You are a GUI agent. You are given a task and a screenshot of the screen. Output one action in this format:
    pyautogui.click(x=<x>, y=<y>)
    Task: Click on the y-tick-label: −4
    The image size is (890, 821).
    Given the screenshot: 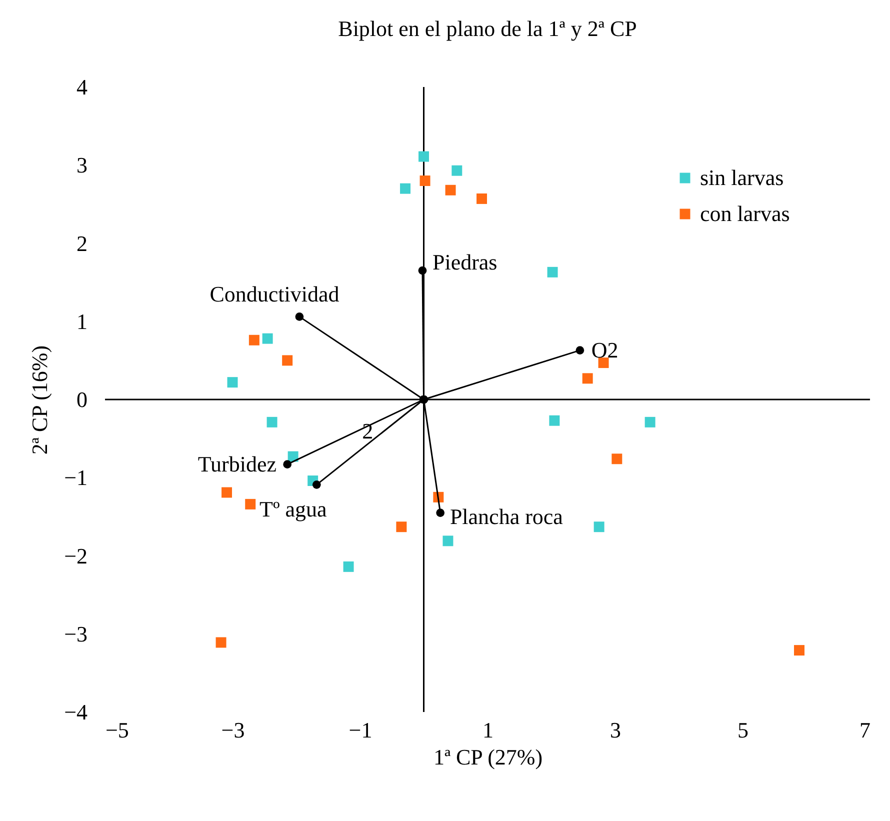 What is the action you would take?
    pyautogui.click(x=76, y=712)
    